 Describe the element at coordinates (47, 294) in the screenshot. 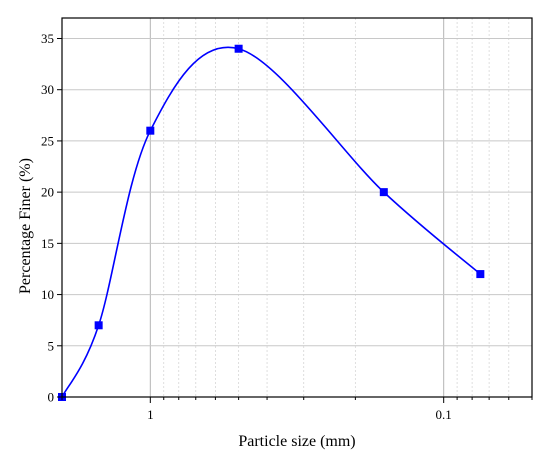

I see `y-tick-label: 10` at that location.